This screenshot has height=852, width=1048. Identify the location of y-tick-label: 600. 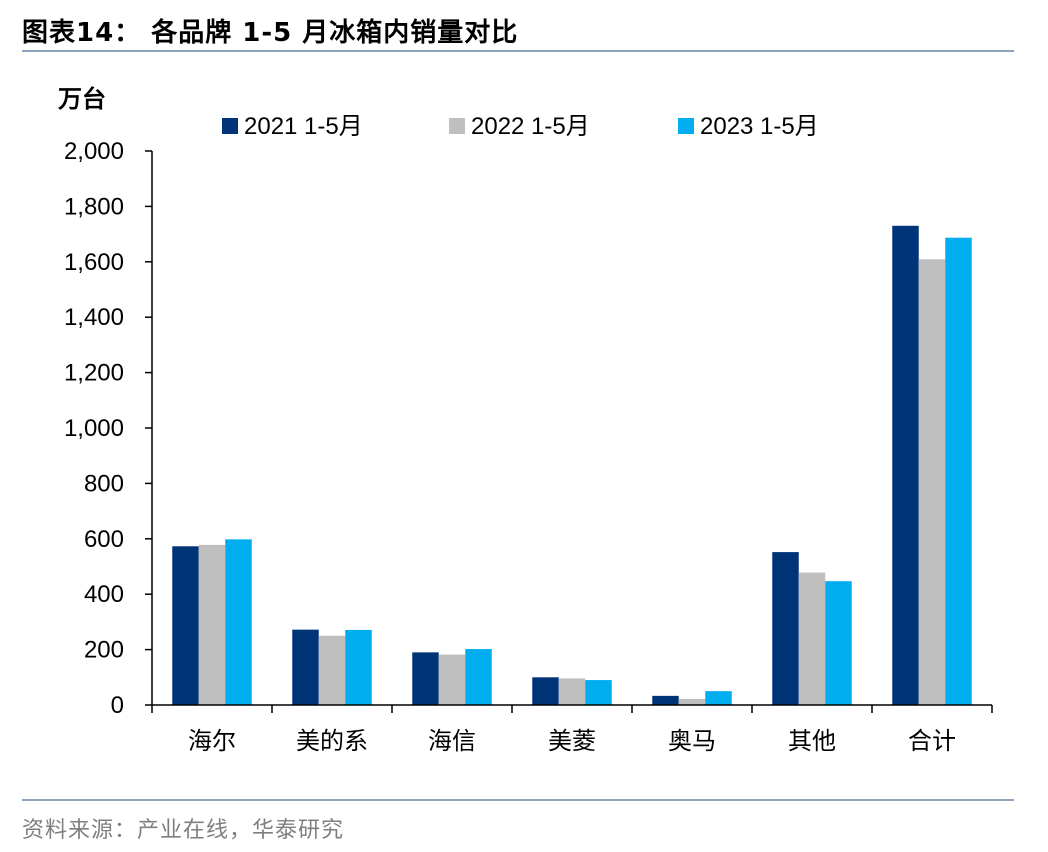
(104, 539).